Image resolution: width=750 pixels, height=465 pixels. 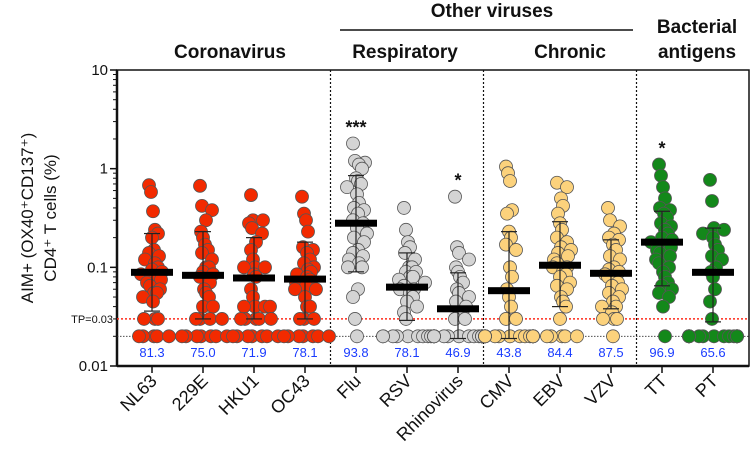 What do you see at coordinates (712, 352) in the screenshot?
I see `percent-responders: 65.6` at bounding box center [712, 352].